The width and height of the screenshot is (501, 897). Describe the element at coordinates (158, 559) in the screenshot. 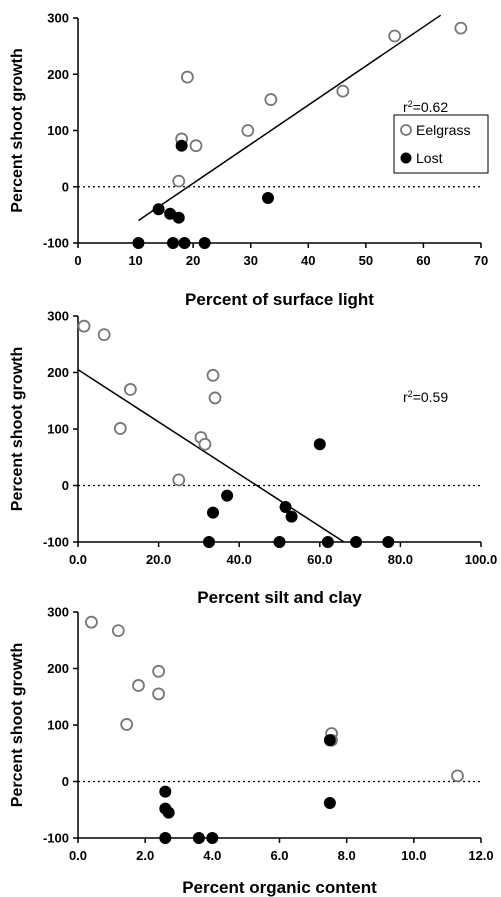

I see `x-tick-label: 20.0` at that location.